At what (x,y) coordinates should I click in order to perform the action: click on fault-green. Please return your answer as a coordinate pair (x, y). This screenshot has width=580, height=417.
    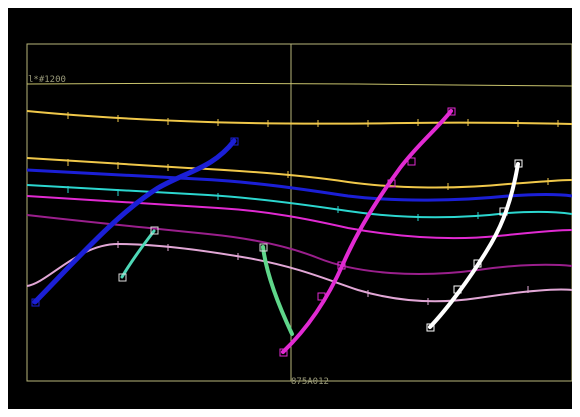
    Looking at the image, I should click on (277, 290).